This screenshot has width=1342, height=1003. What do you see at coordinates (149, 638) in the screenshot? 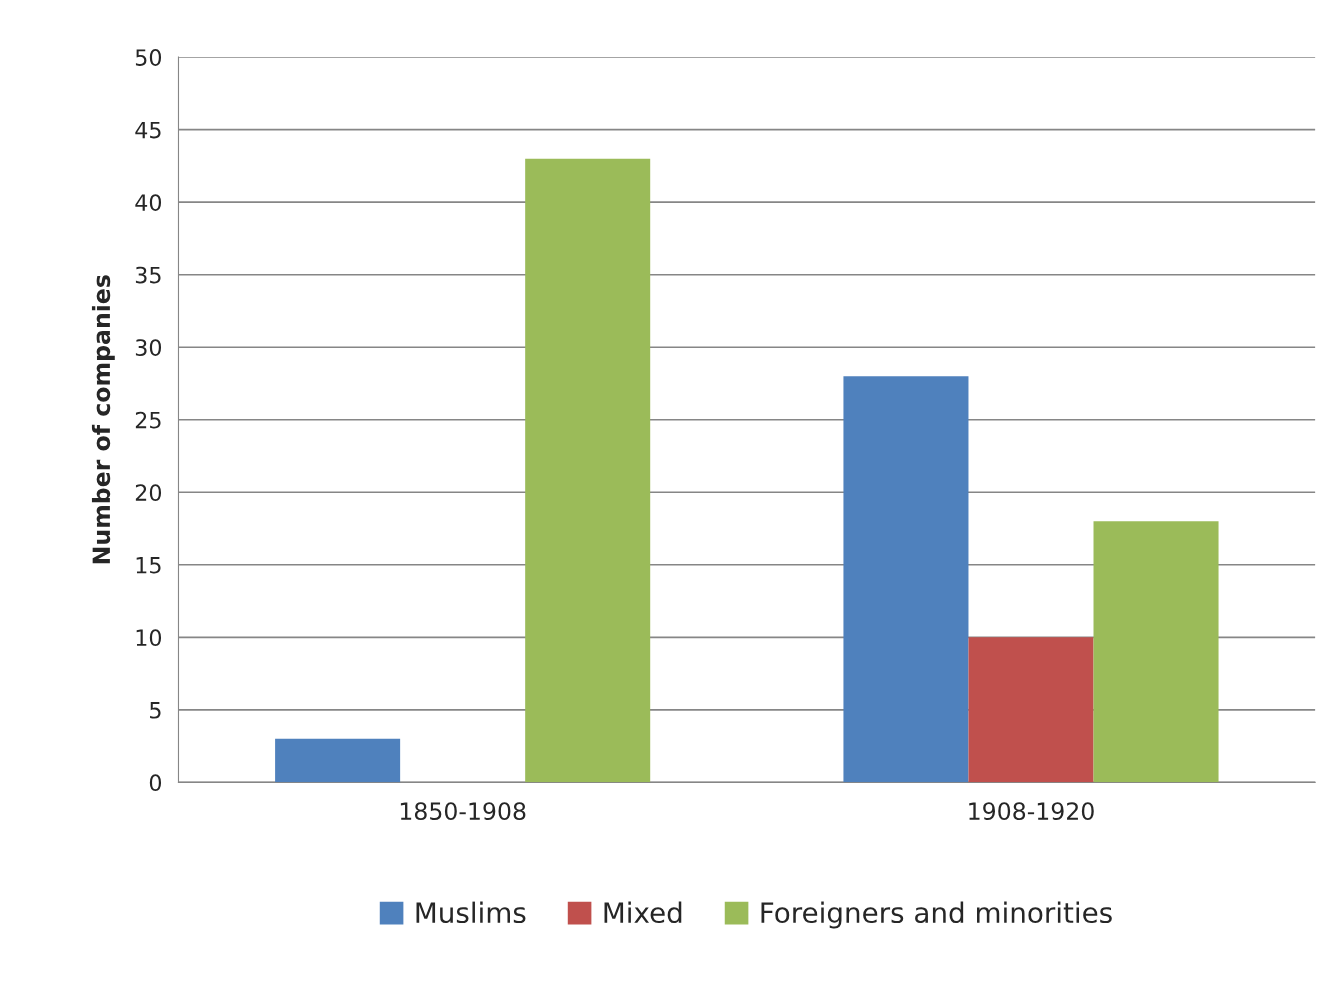
I see `y-tick-label: 10` at bounding box center [149, 638].